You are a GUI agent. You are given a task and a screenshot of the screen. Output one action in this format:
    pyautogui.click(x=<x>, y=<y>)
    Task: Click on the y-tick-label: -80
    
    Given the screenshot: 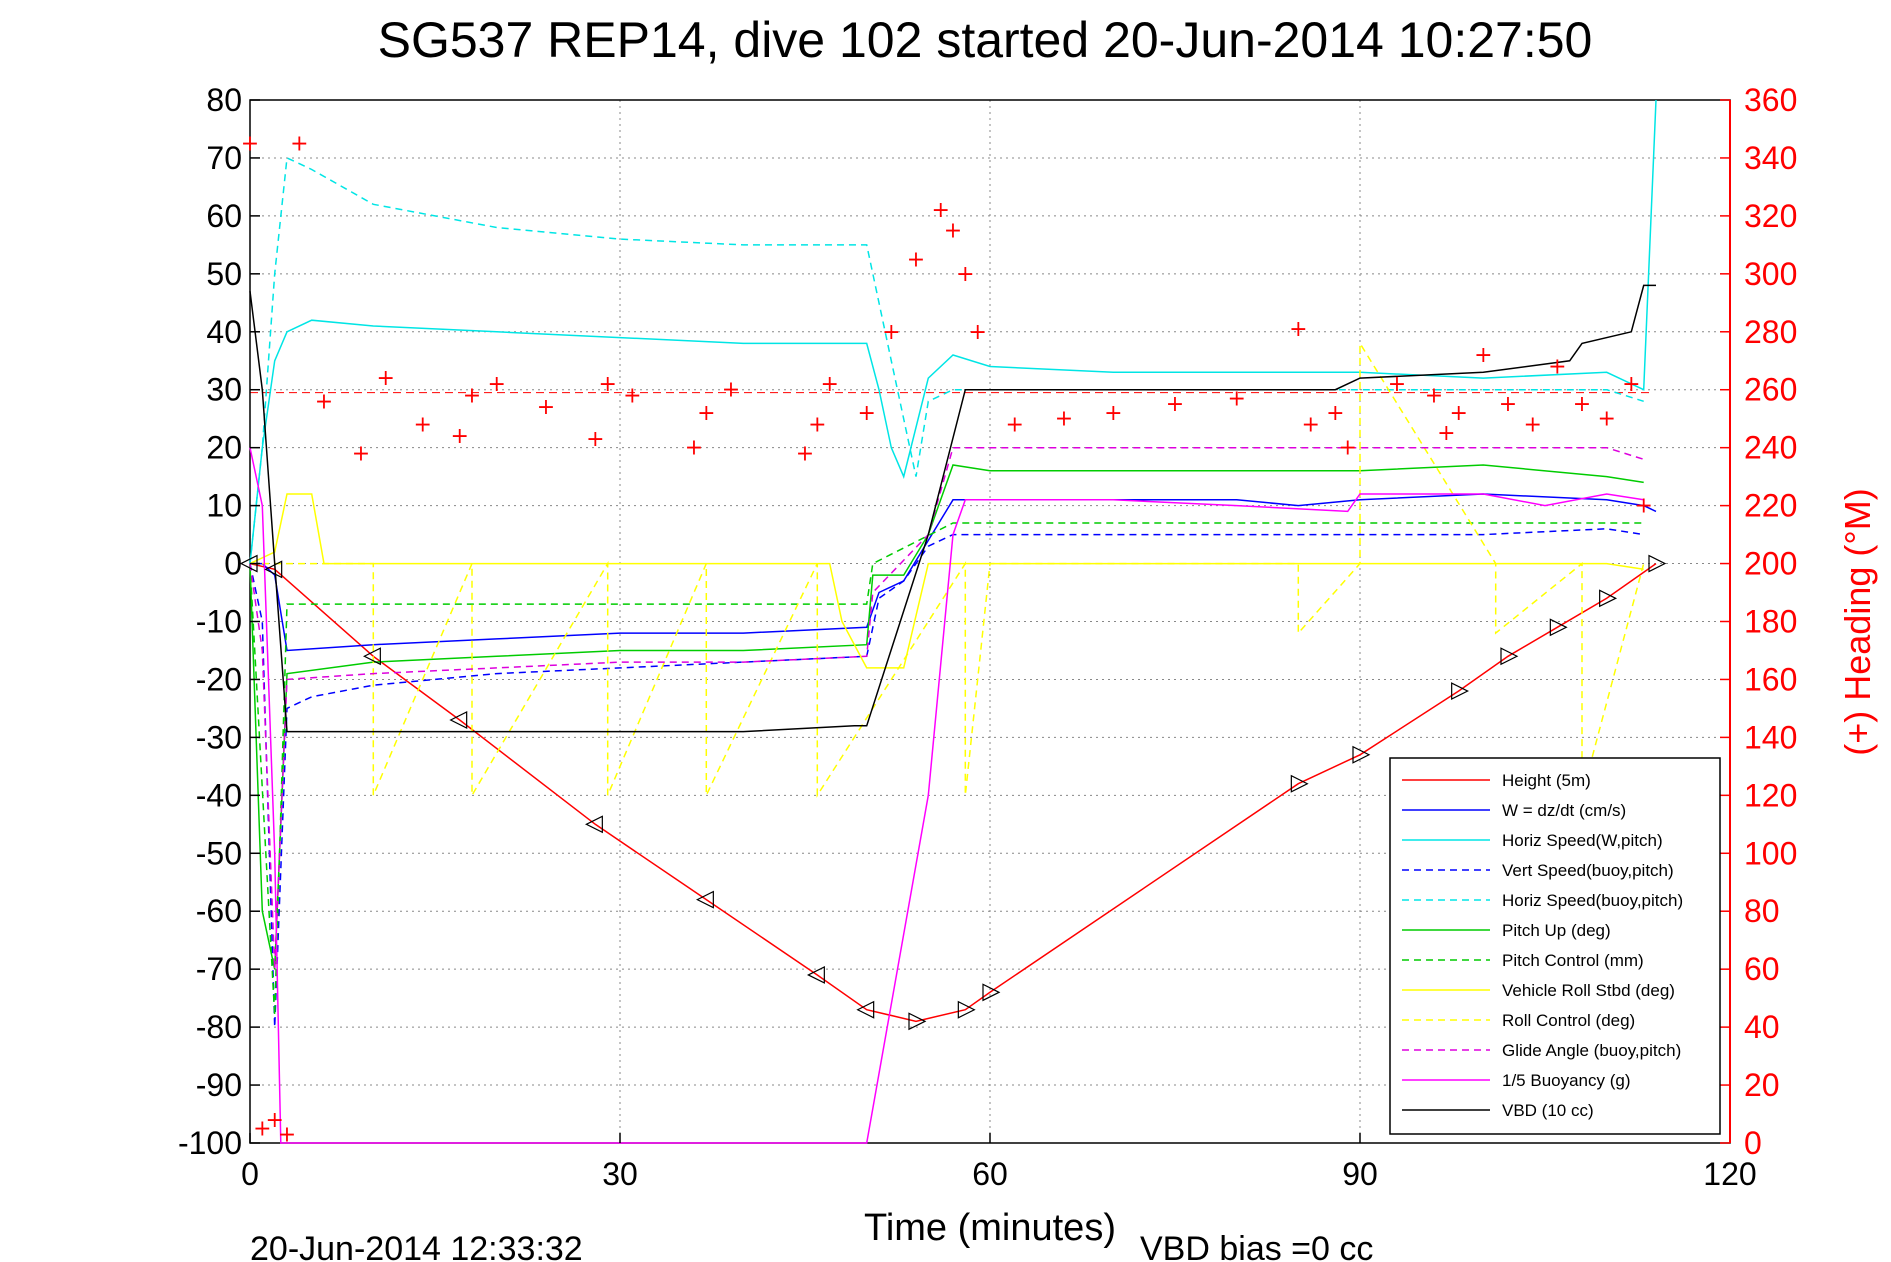 What is the action you would take?
    pyautogui.click(x=219, y=1027)
    